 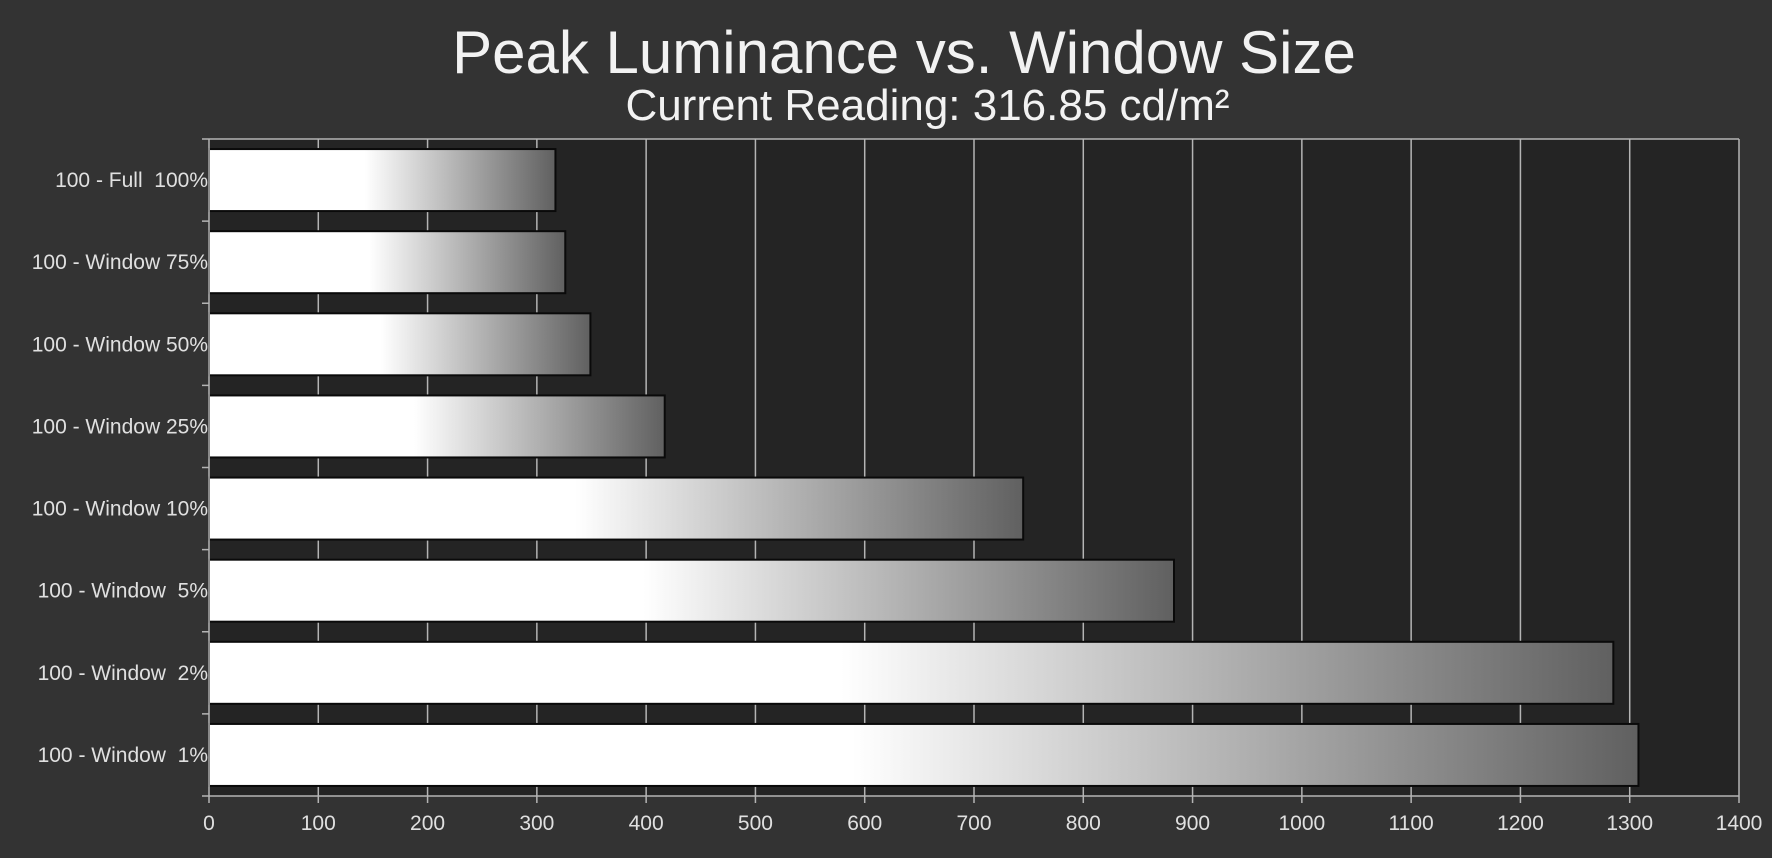 I want to click on y-category-label: 100 - Window 50%, so click(x=120, y=344).